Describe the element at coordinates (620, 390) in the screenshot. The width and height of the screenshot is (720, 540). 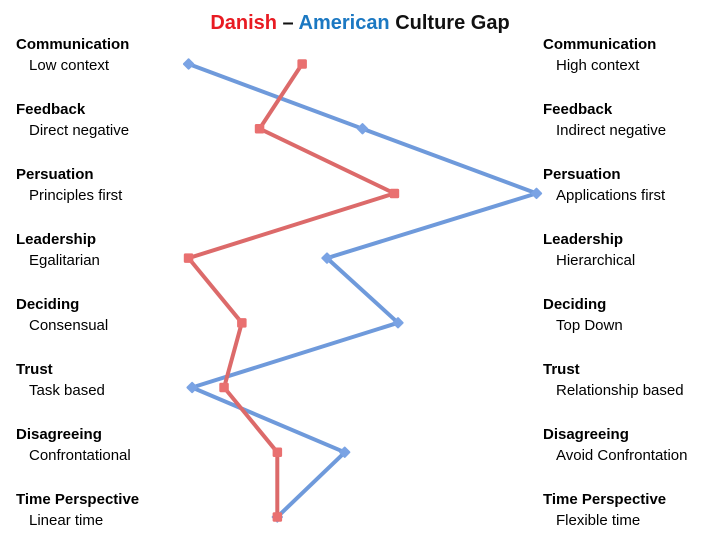
I see `category-right-pole: Relationship based` at that location.